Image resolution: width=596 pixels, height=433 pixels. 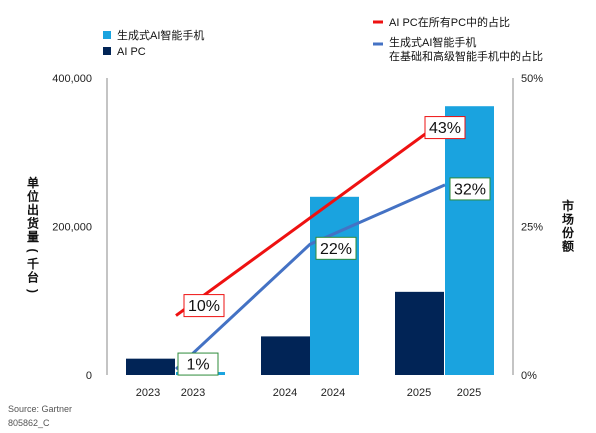 I want to click on legend-label-blue-line2: 在基础和高级智能手机中的占比, so click(x=466, y=56).